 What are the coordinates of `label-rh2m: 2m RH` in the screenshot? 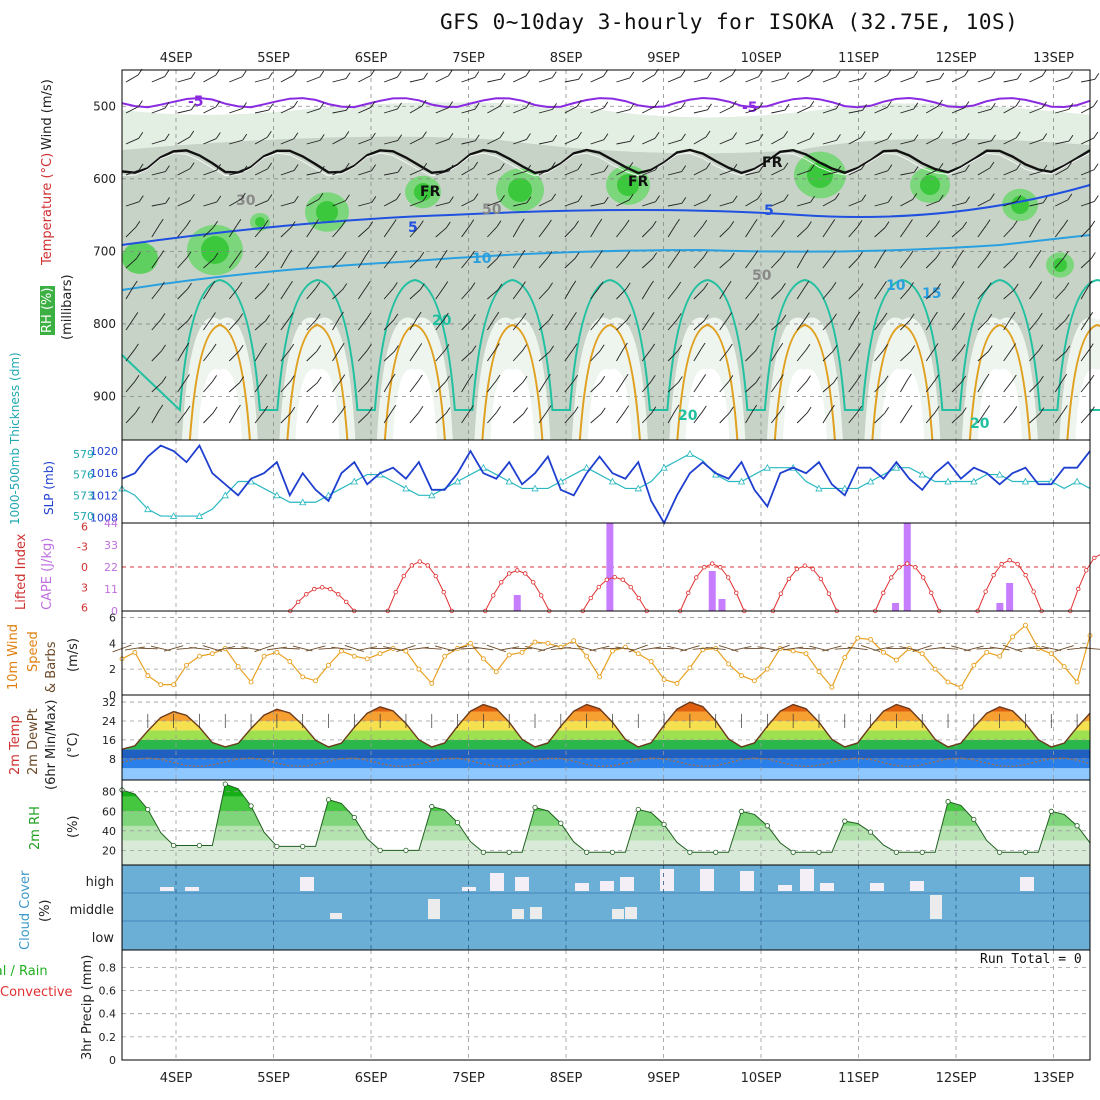 It's located at (35, 828).